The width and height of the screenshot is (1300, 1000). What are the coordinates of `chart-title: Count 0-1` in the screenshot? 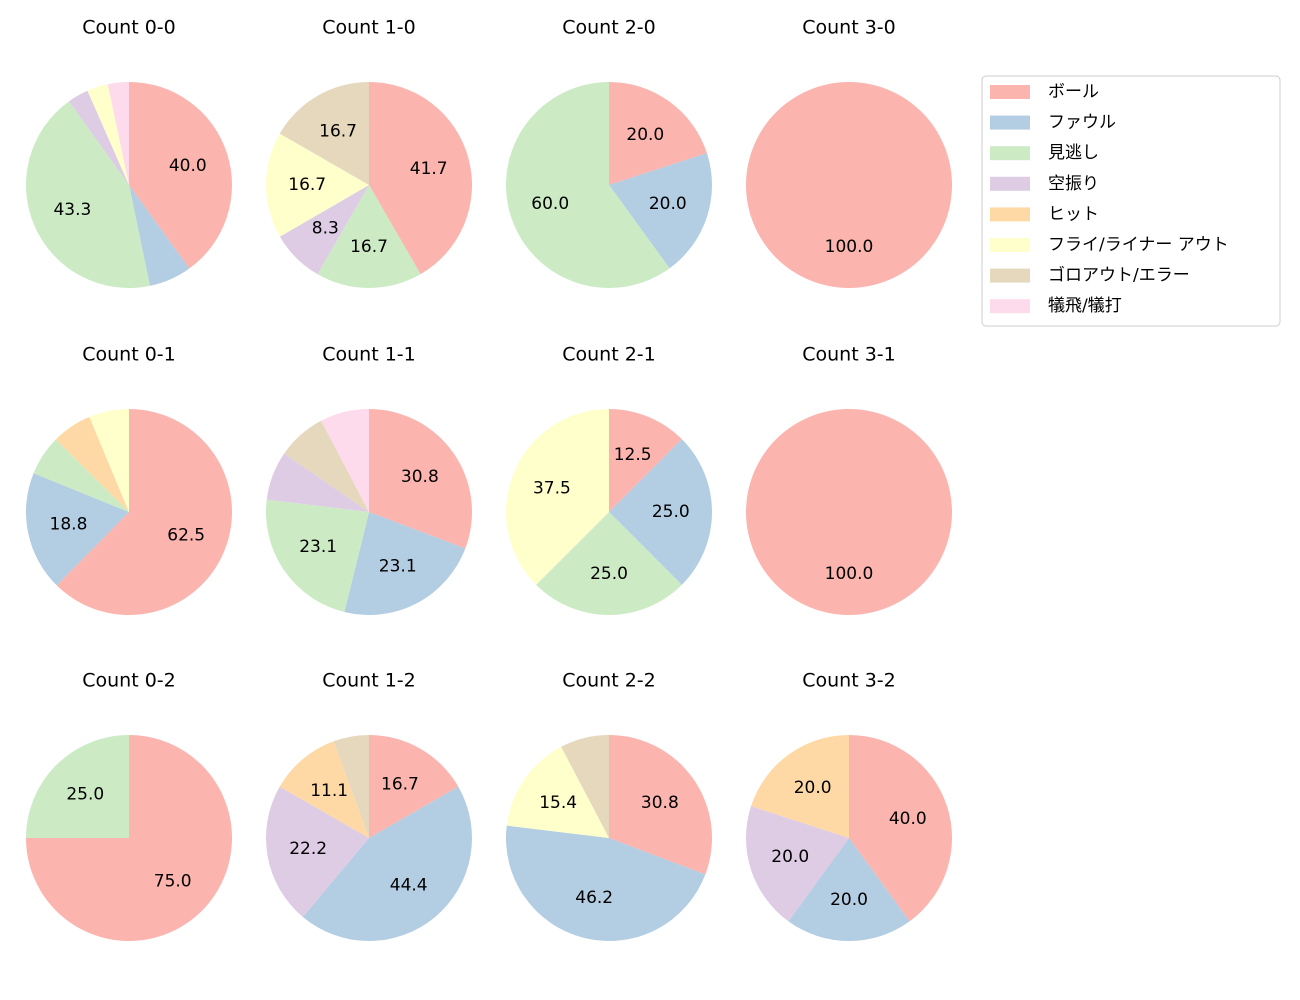 It's located at (129, 355).